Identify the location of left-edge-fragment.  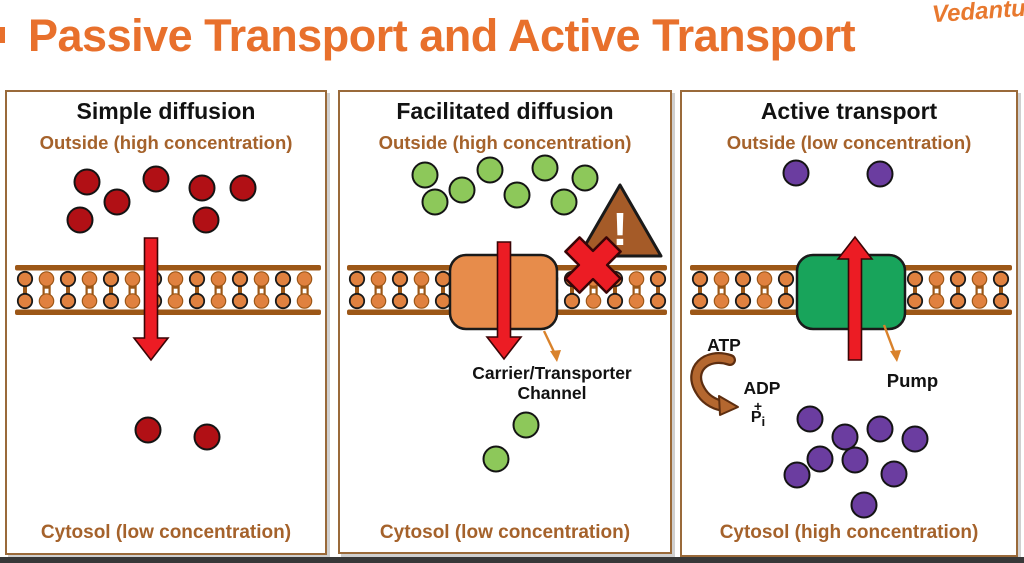
(2, 35).